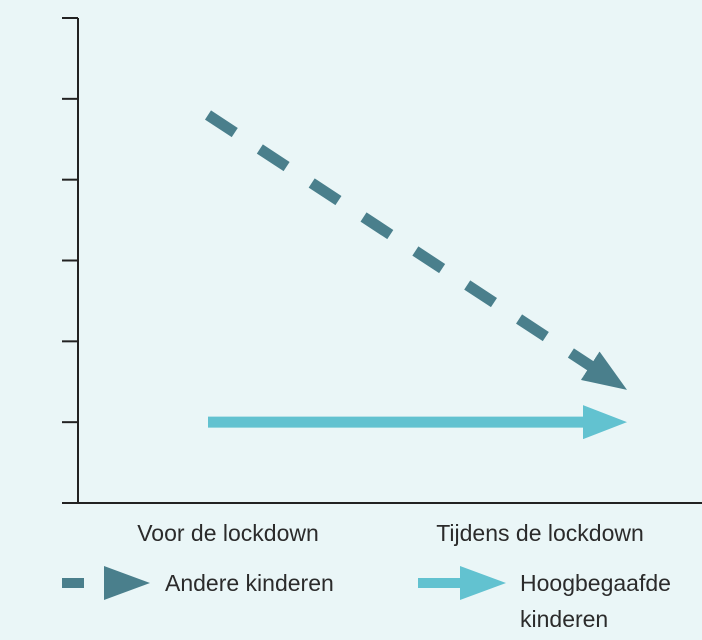 This screenshot has height=640, width=702. I want to click on x-tick-label: Tijdens de lockdown, so click(540, 533).